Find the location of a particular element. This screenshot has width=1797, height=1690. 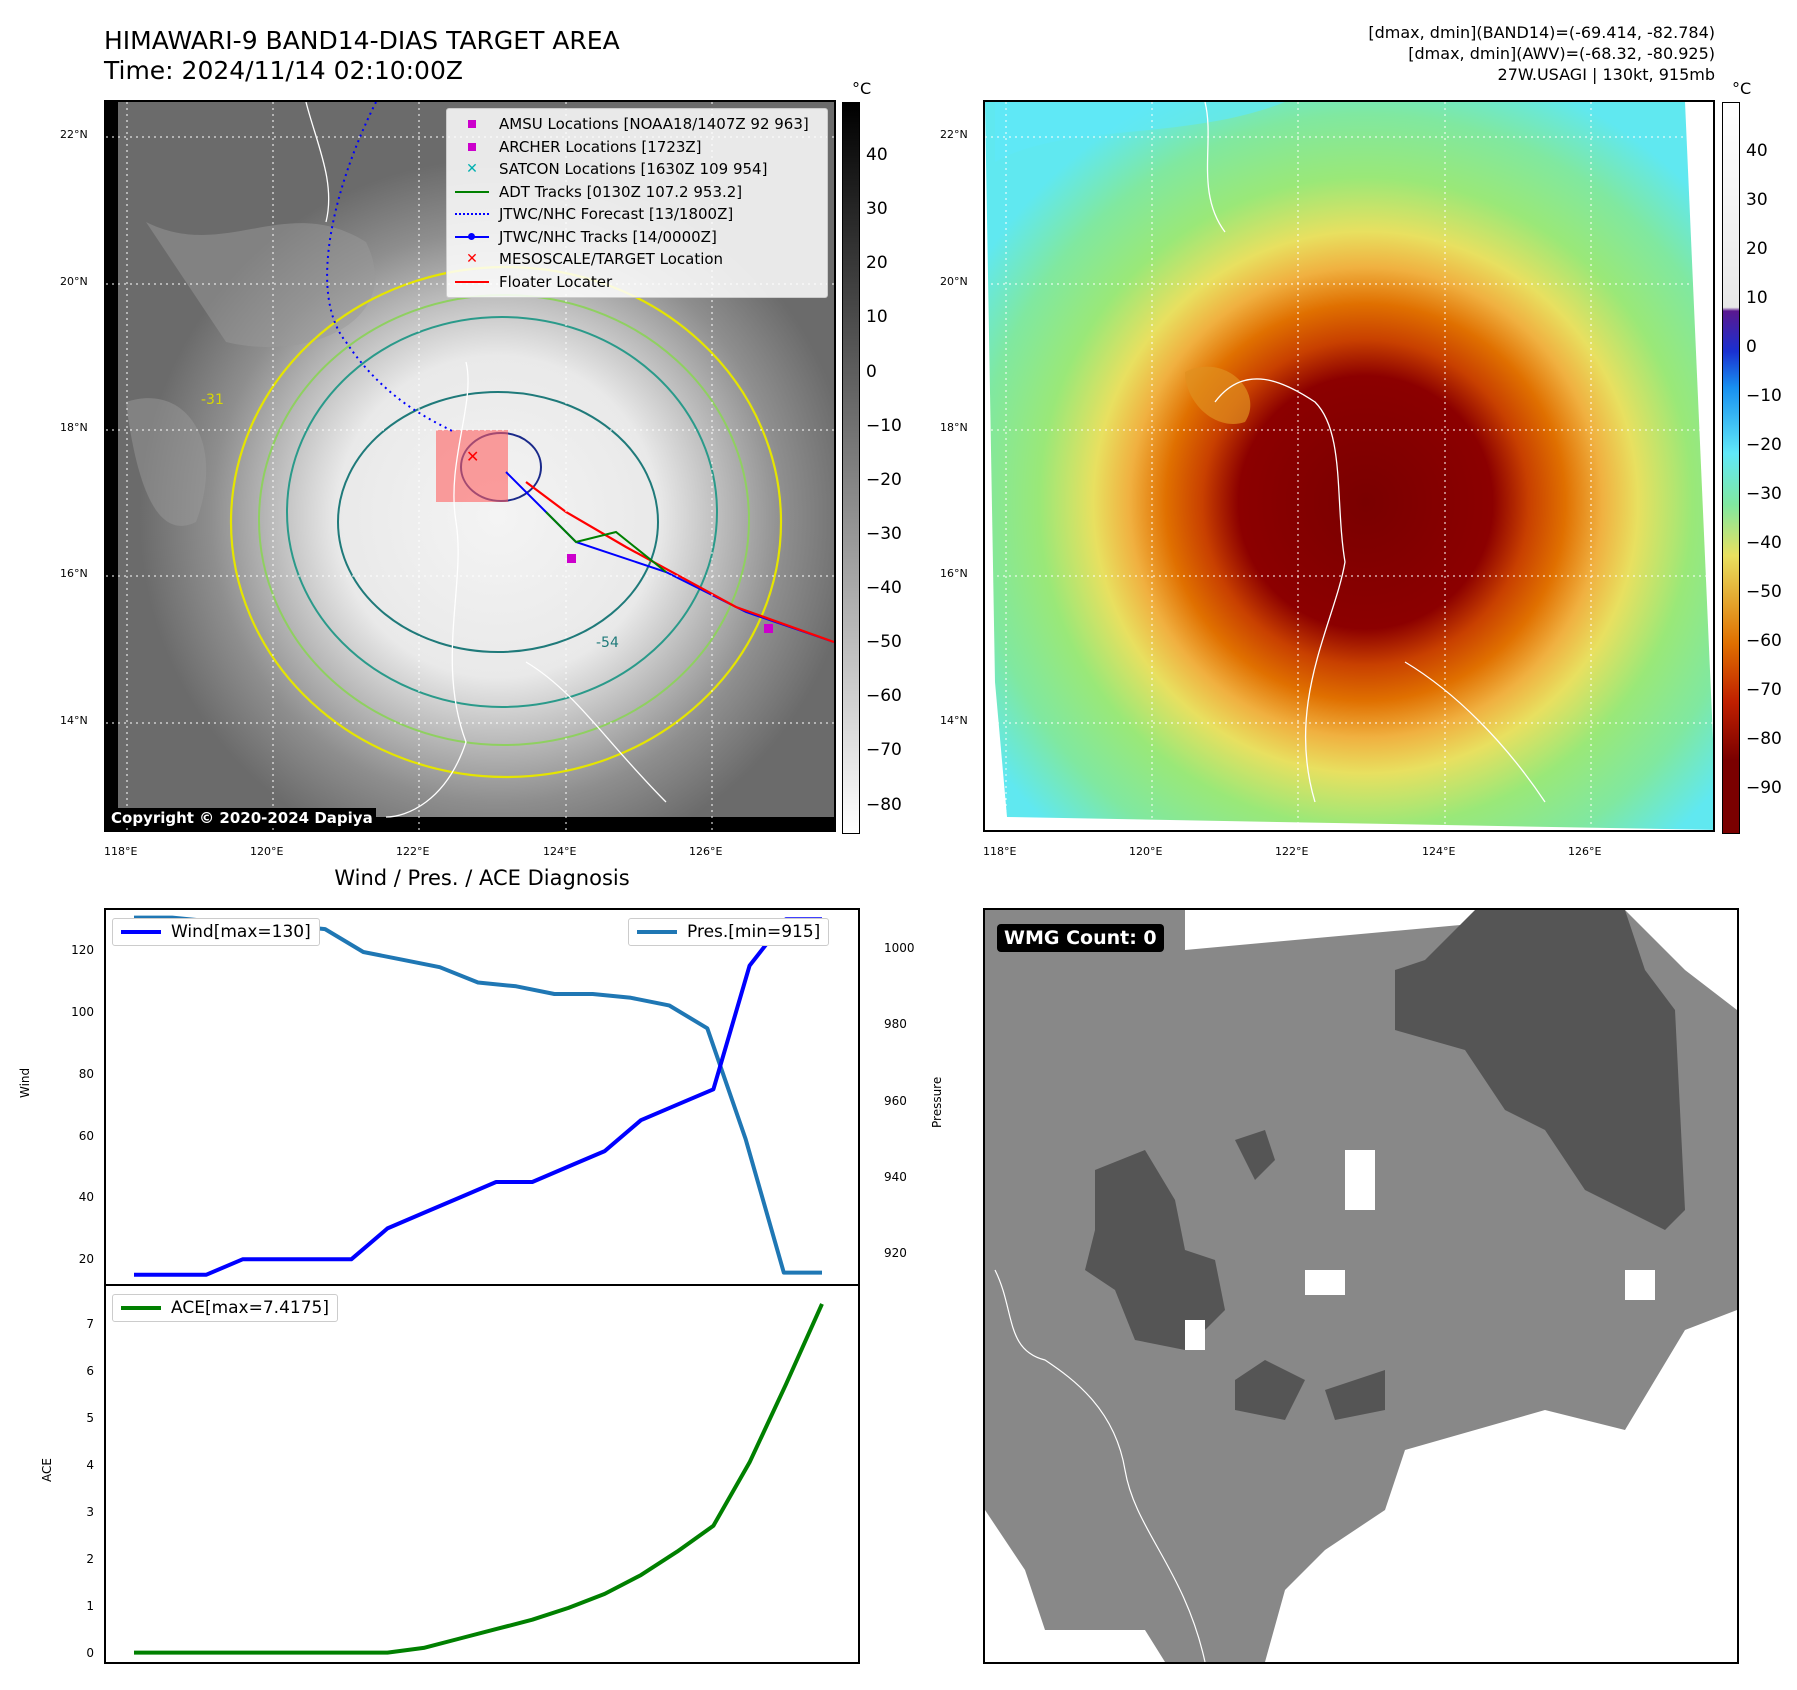

legend-item-amsu: AMSU Locations [NOAA18/1407Z 92 963] is located at coordinates (637, 124).